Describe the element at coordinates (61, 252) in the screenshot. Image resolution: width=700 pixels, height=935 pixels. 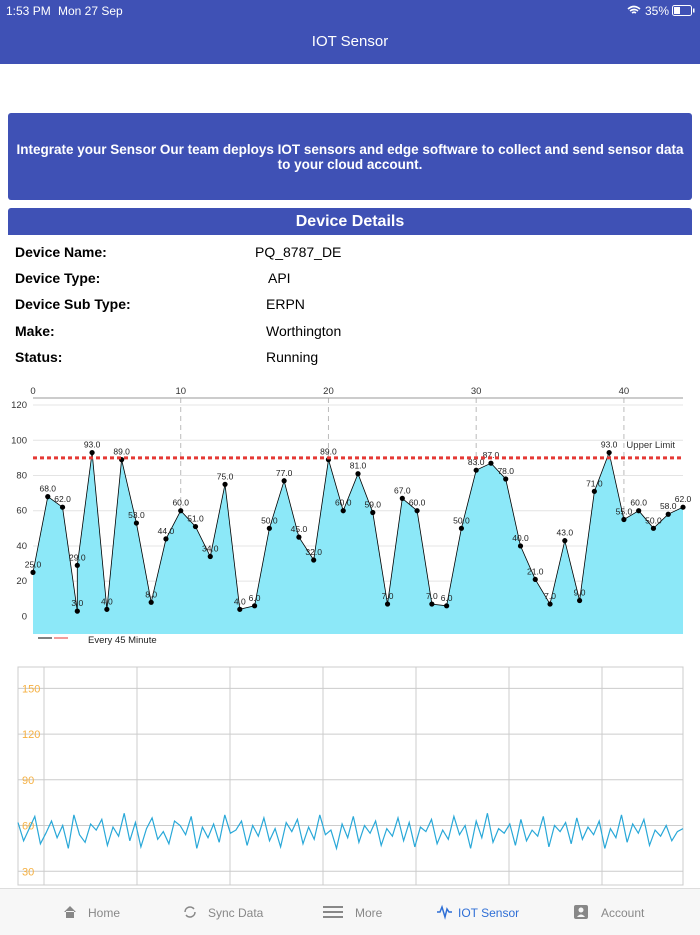
I see `detail-label: Device Name:` at that location.